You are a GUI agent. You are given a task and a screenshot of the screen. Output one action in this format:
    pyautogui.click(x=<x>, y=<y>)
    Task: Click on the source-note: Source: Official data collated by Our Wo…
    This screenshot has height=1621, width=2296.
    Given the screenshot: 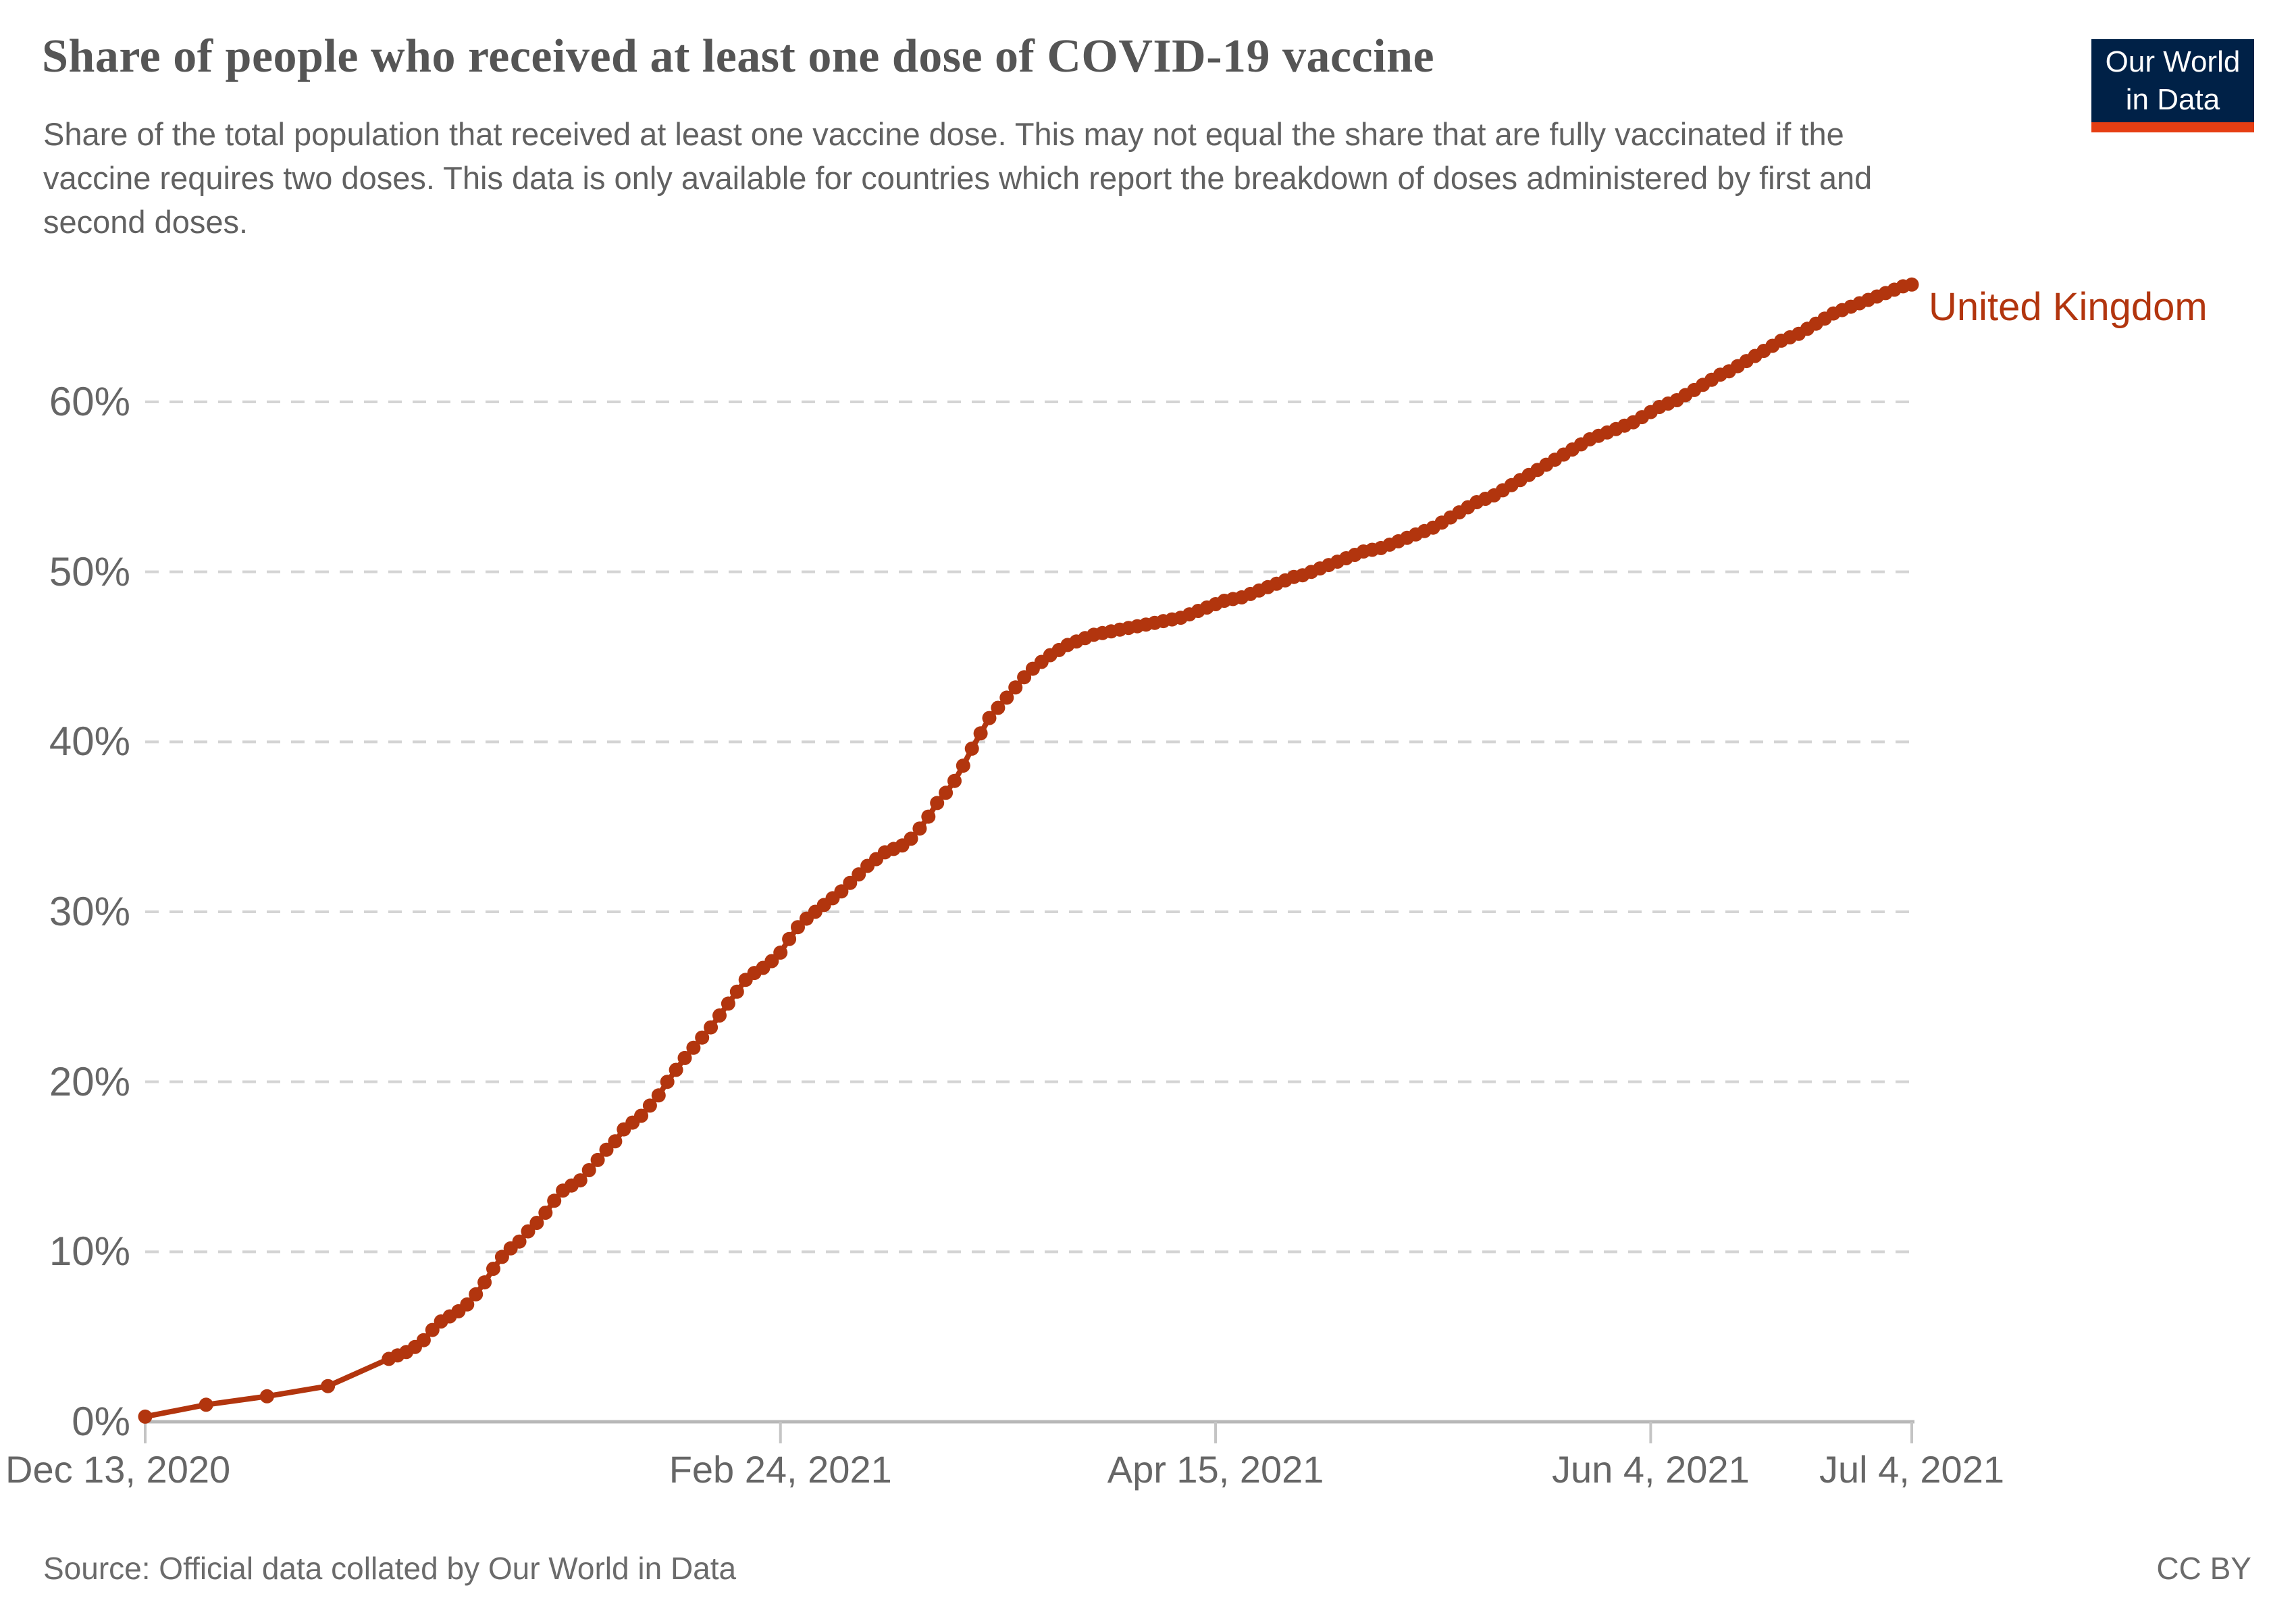 What is the action you would take?
    pyautogui.click(x=390, y=1568)
    